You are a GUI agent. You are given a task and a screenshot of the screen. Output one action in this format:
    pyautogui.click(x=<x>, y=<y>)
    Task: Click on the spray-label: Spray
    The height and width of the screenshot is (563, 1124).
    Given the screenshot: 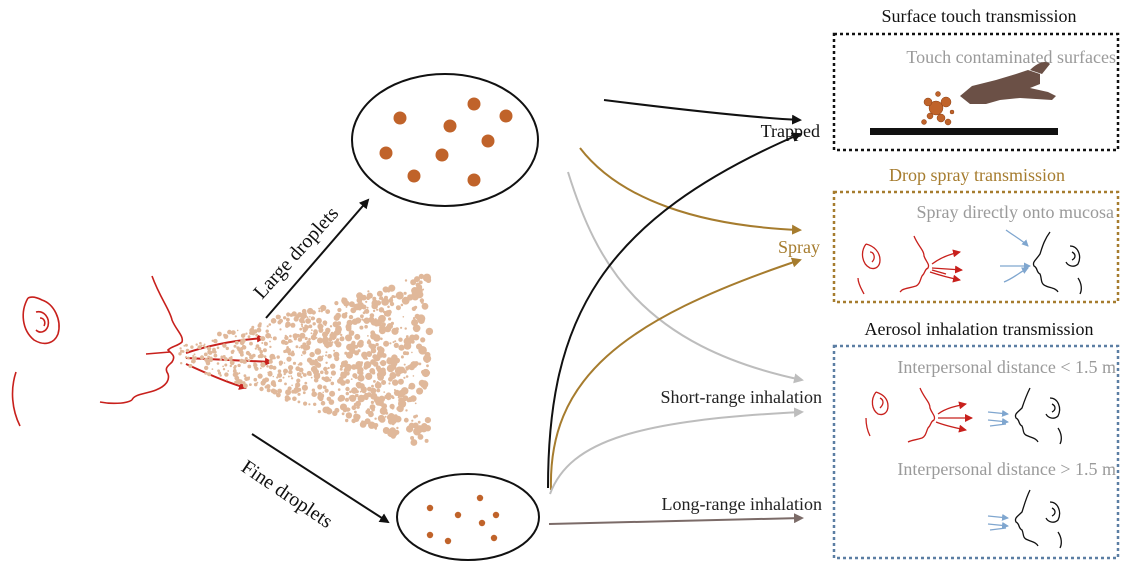 What is the action you would take?
    pyautogui.click(x=799, y=247)
    